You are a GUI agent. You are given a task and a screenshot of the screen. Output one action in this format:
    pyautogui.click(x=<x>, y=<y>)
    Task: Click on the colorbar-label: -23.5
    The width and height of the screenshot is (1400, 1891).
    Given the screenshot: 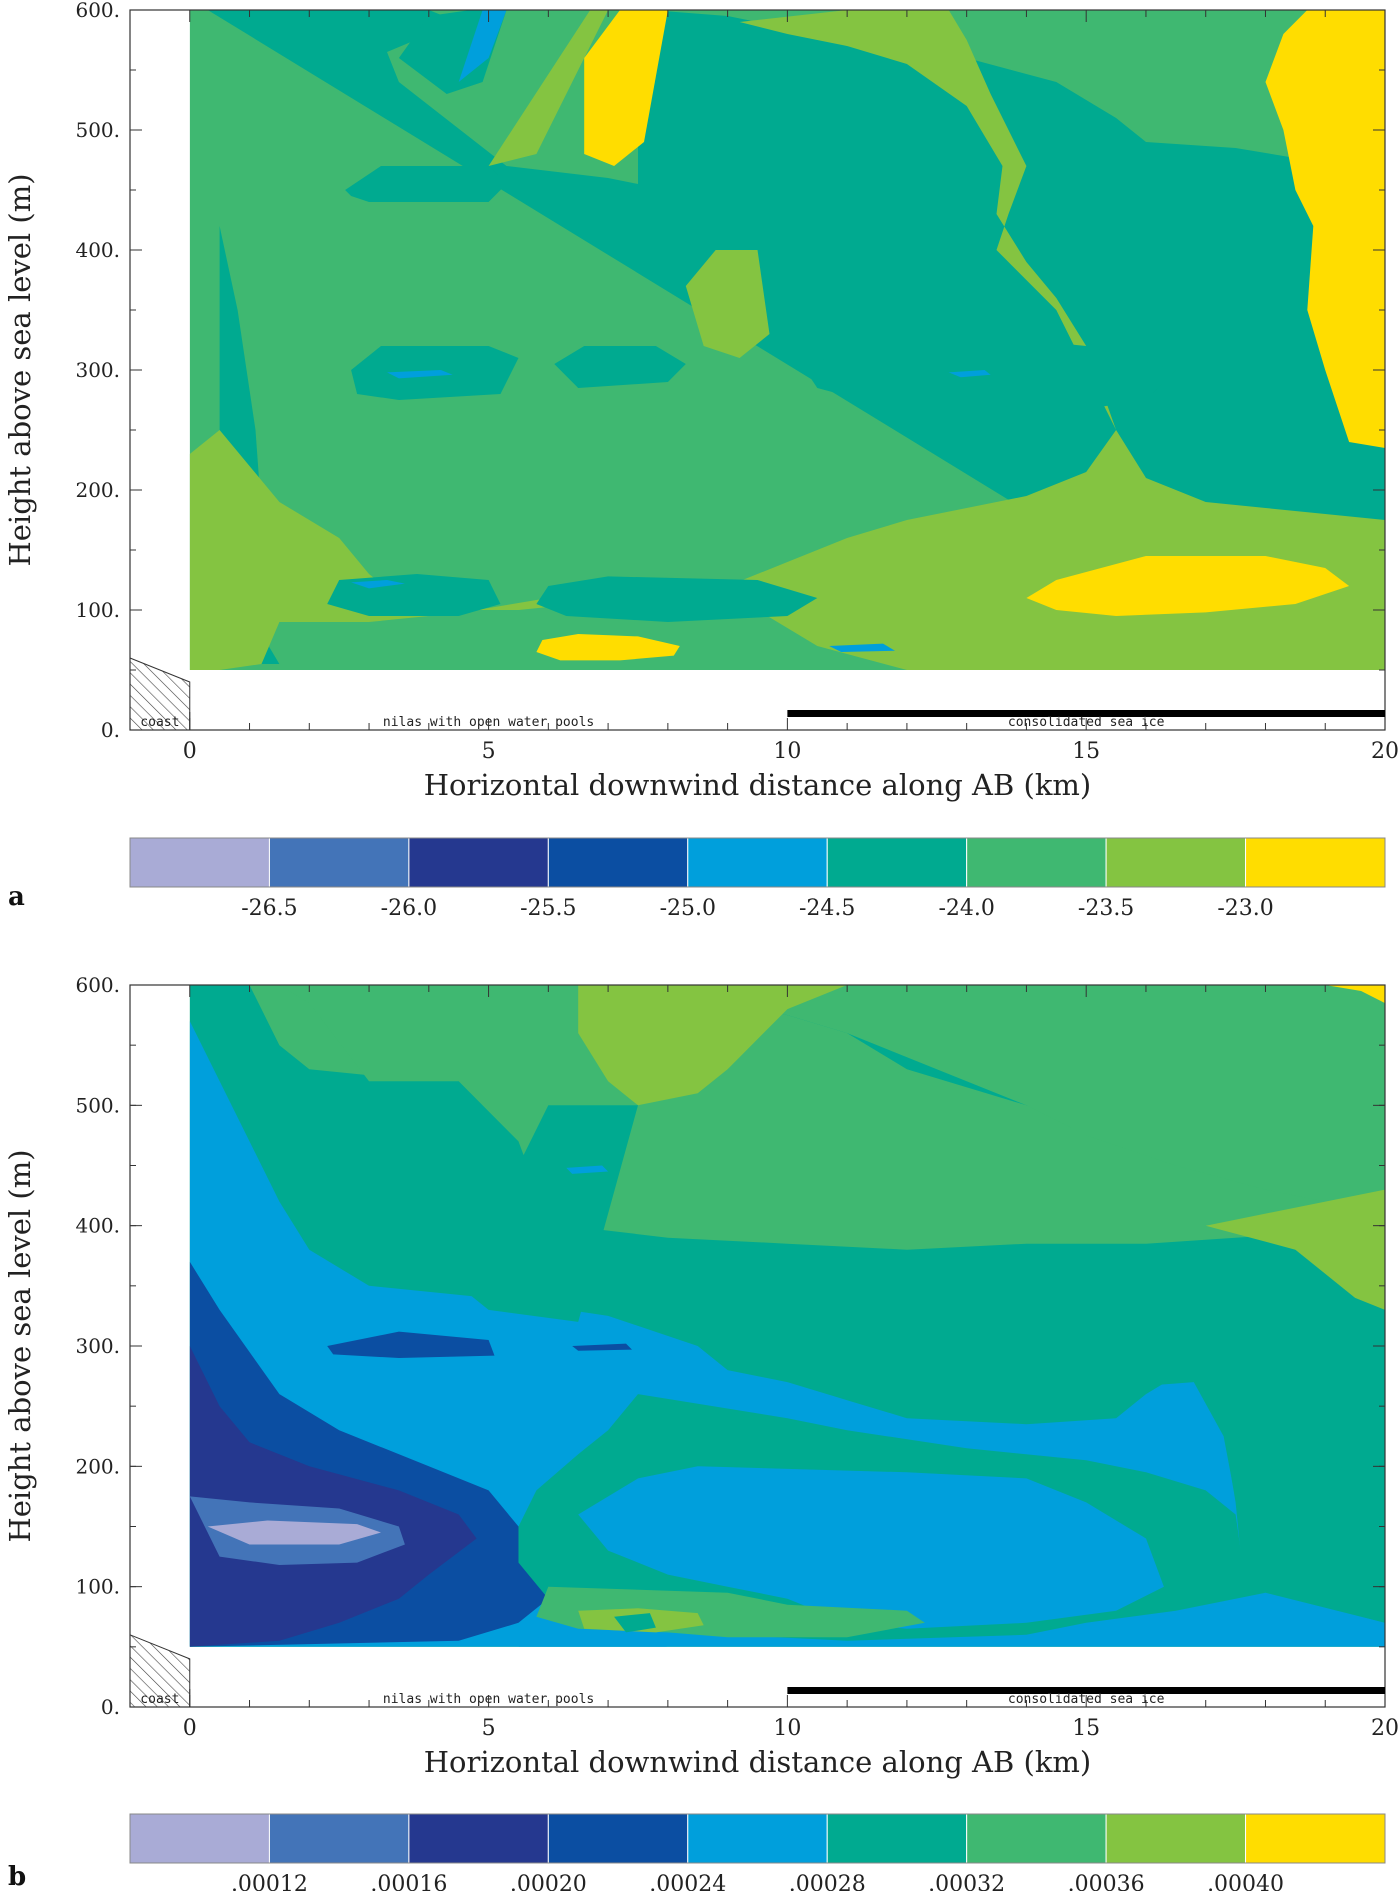 What is the action you would take?
    pyautogui.click(x=1106, y=908)
    